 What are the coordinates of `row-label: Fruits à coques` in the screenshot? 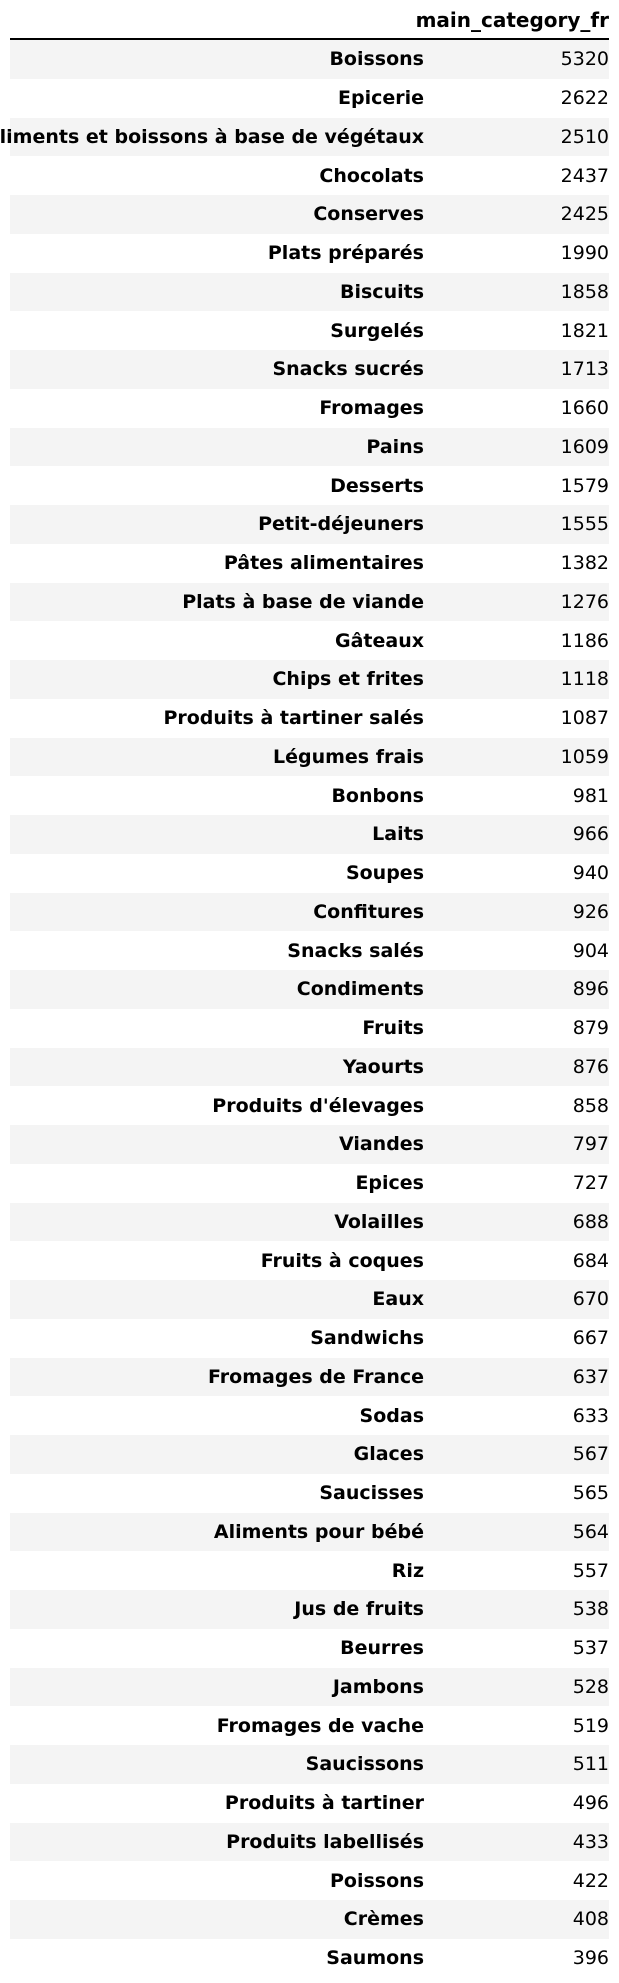 It's located at (342, 1260).